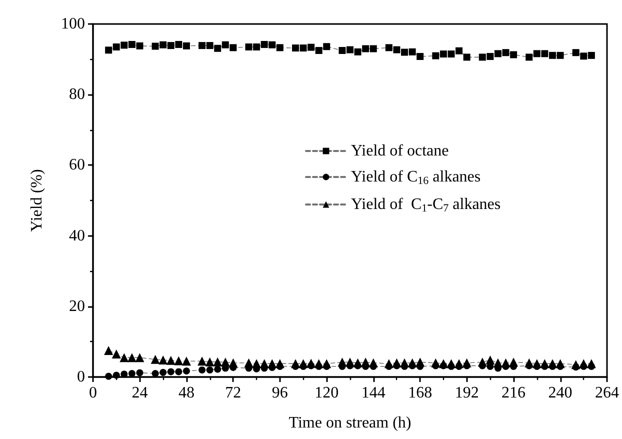  What do you see at coordinates (560, 393) in the screenshot?
I see `x-tick-label: 240` at bounding box center [560, 393].